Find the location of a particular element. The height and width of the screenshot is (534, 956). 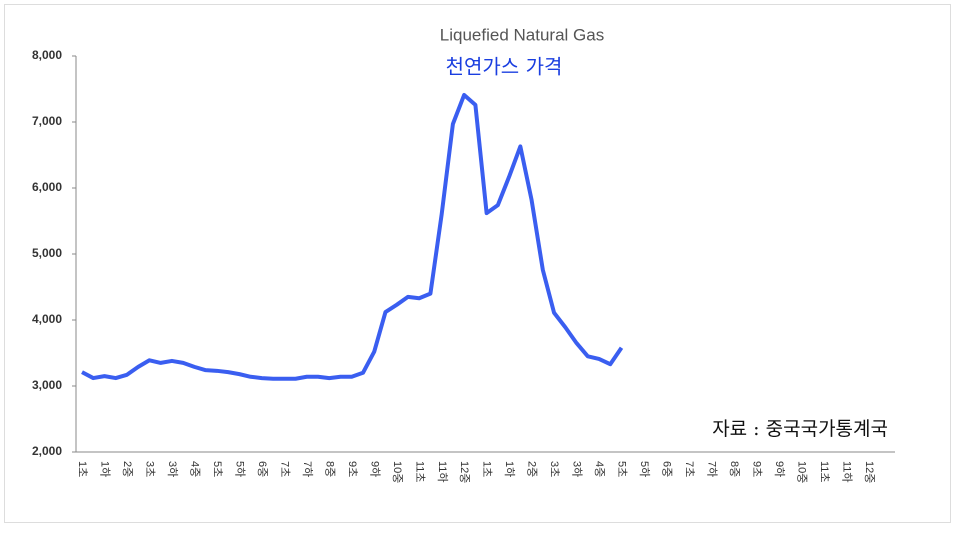

y-tick-label: 4,000 is located at coordinates (47, 319).